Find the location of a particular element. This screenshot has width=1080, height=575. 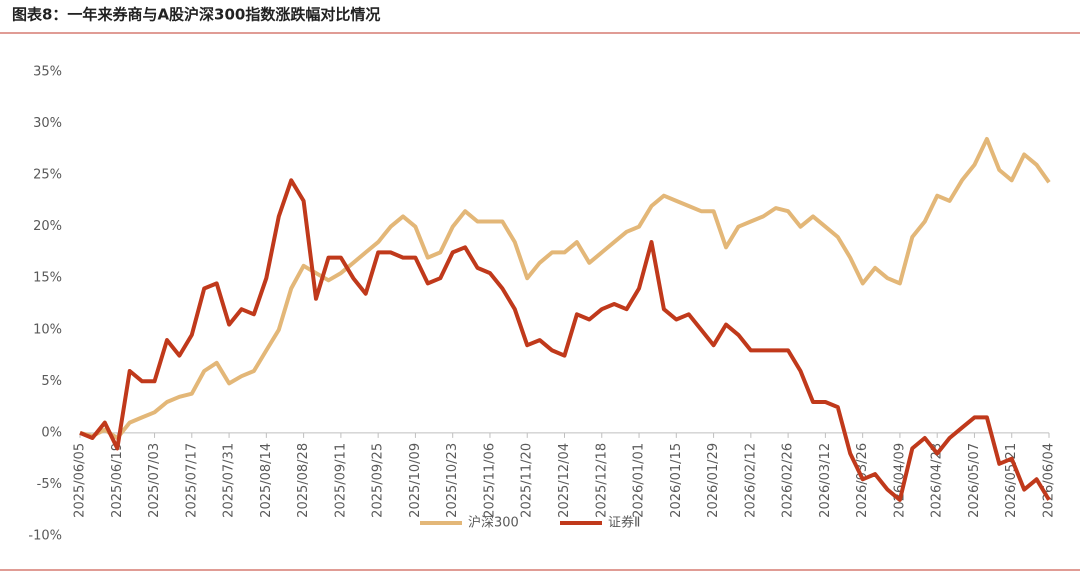

y-tick-label: -5% is located at coordinates (49, 484).